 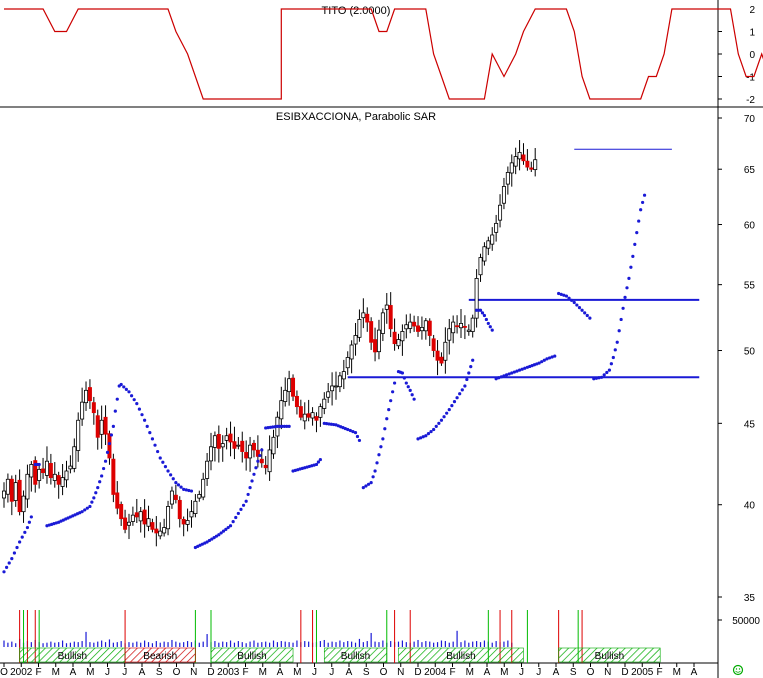 What do you see at coordinates (355, 656) in the screenshot?
I see `signal-band-label: Bullish` at bounding box center [355, 656].